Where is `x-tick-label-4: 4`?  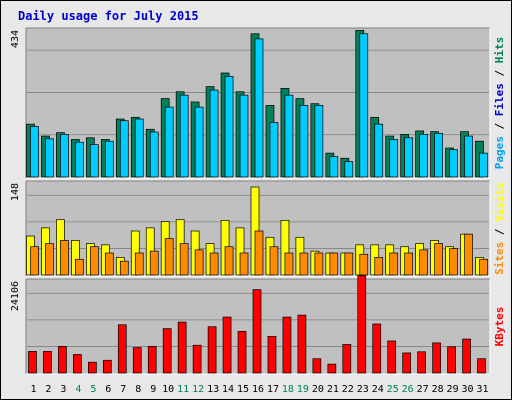
x-tick-label-4: 4 is located at coordinates (78, 389).